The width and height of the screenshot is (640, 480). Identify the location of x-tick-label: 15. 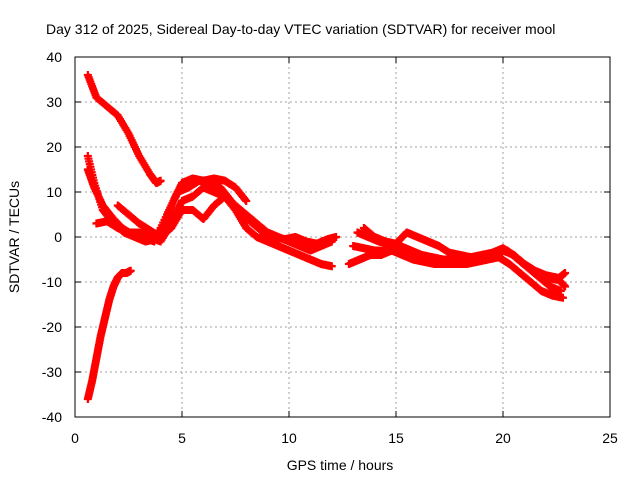
(396, 438).